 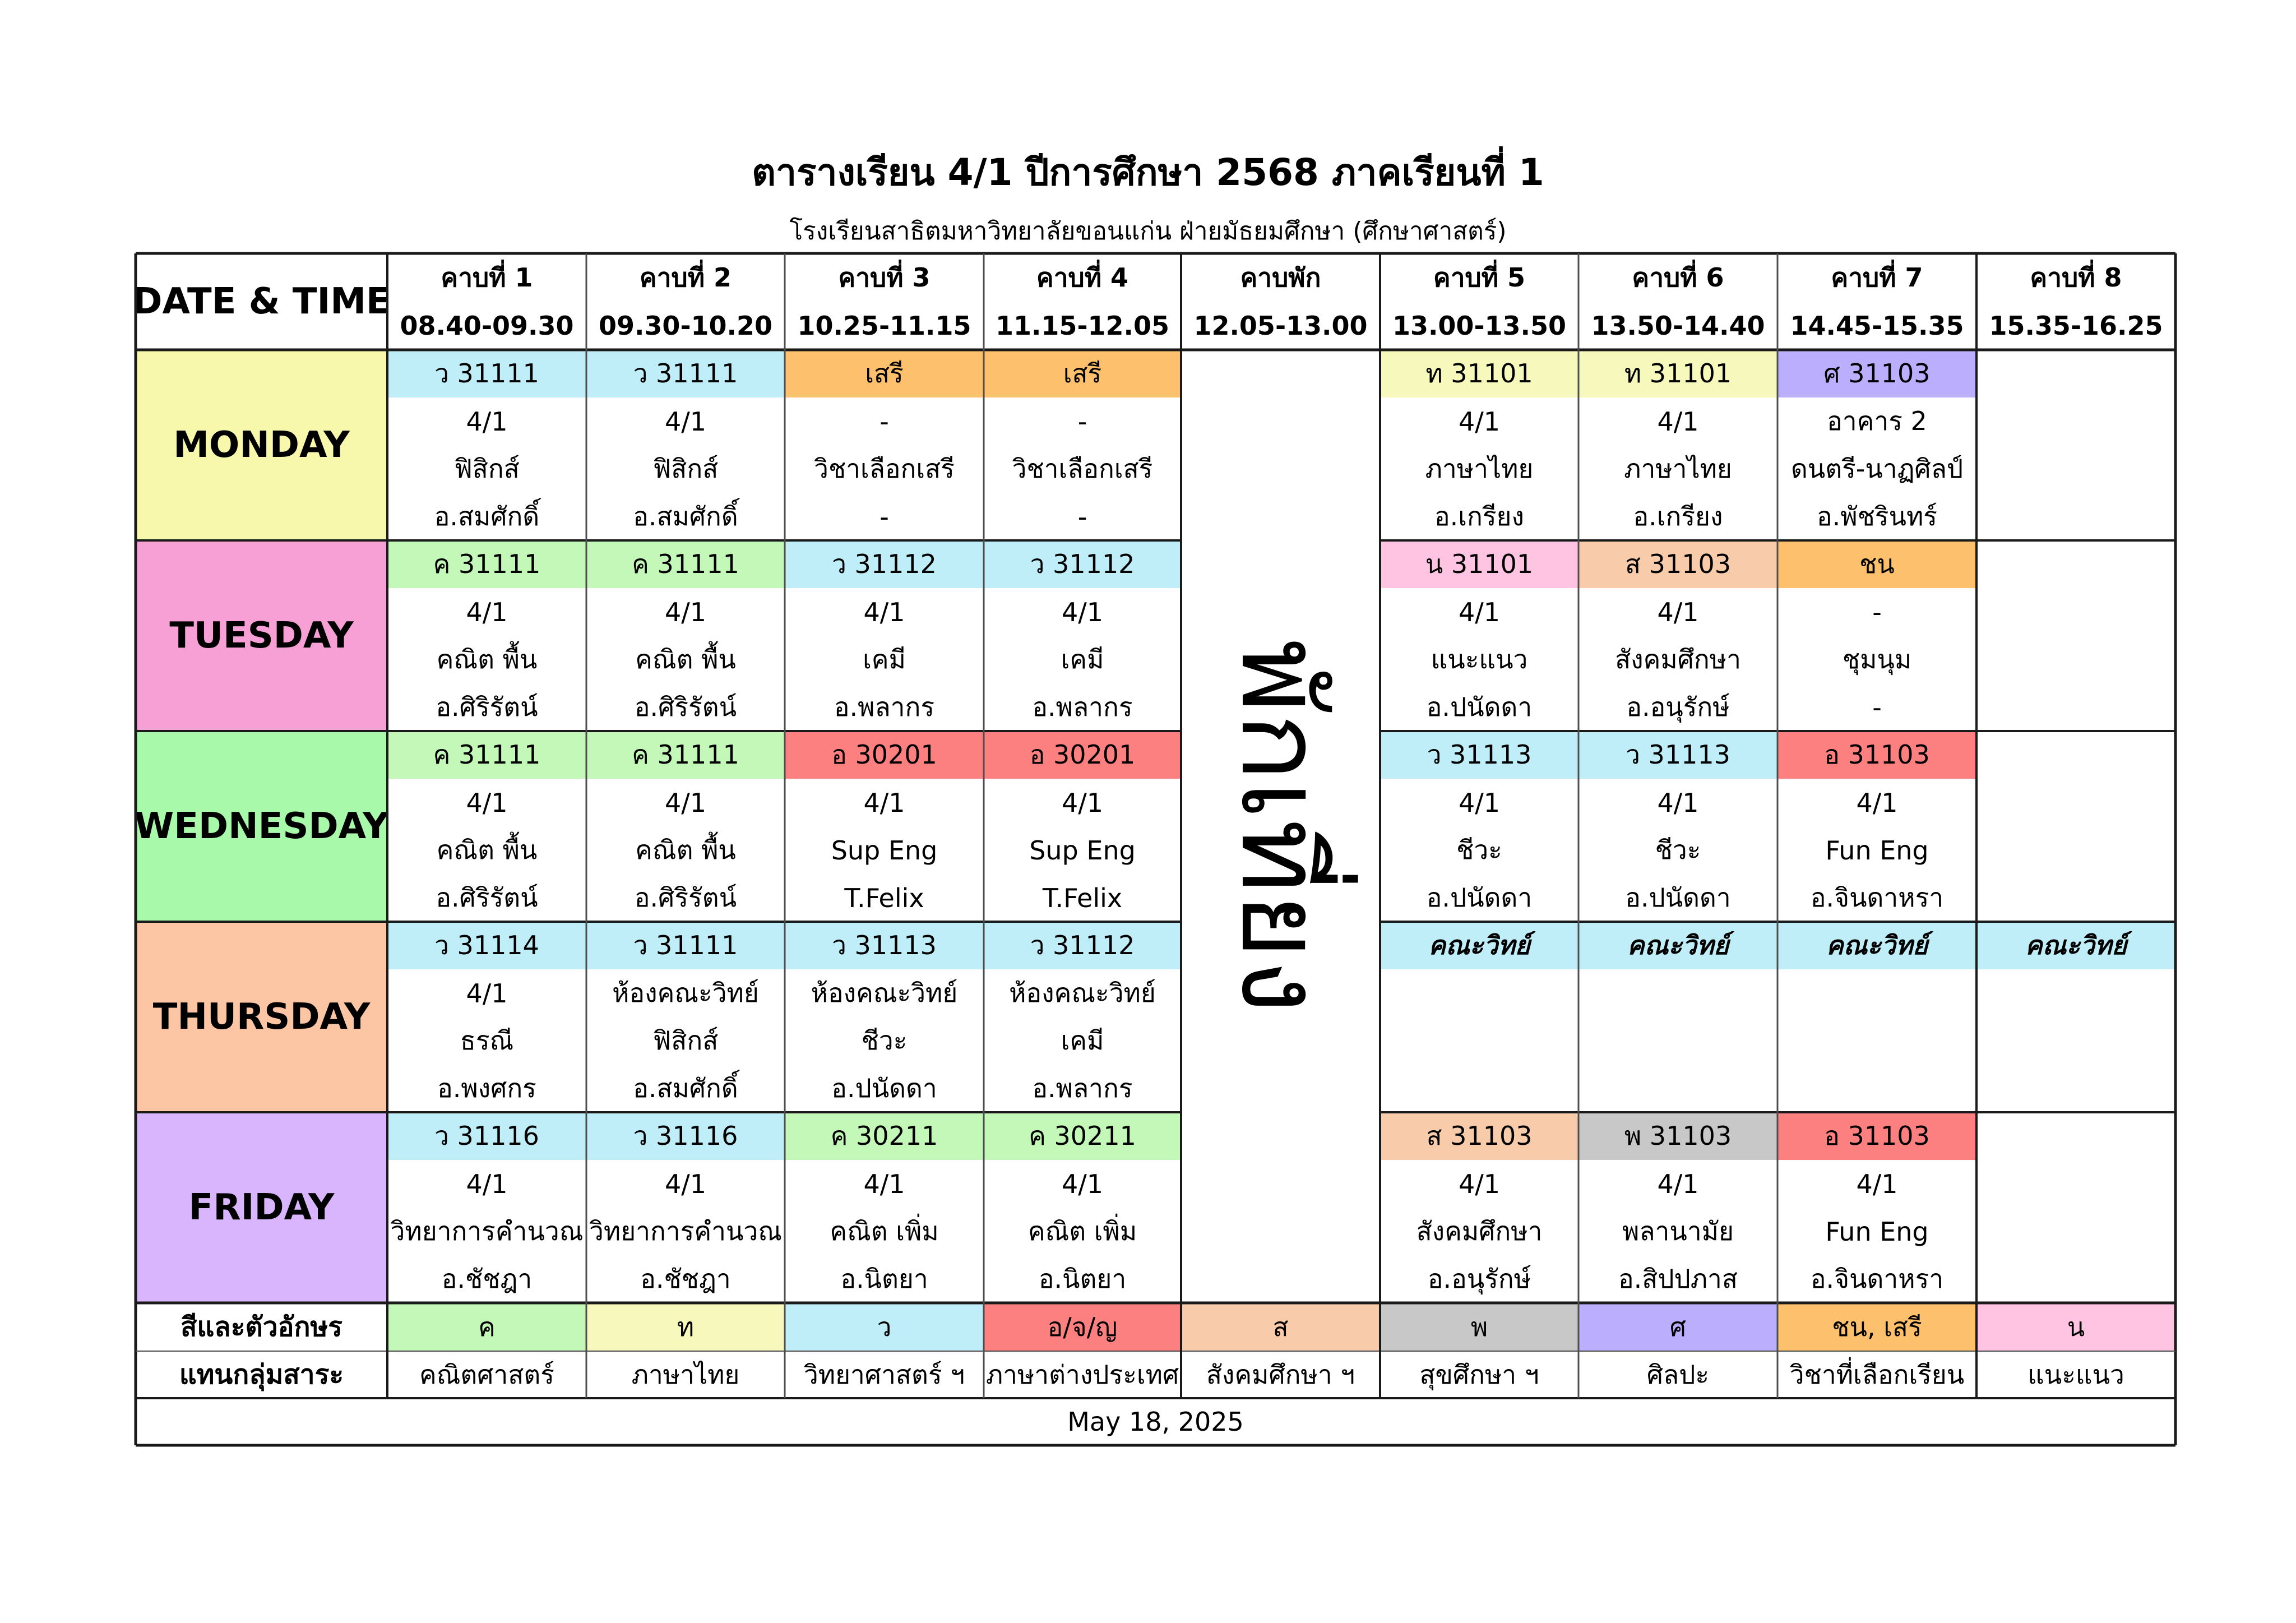 What do you see at coordinates (1678, 469) in the screenshot?
I see `subject-detail: ภาษาไทย` at bounding box center [1678, 469].